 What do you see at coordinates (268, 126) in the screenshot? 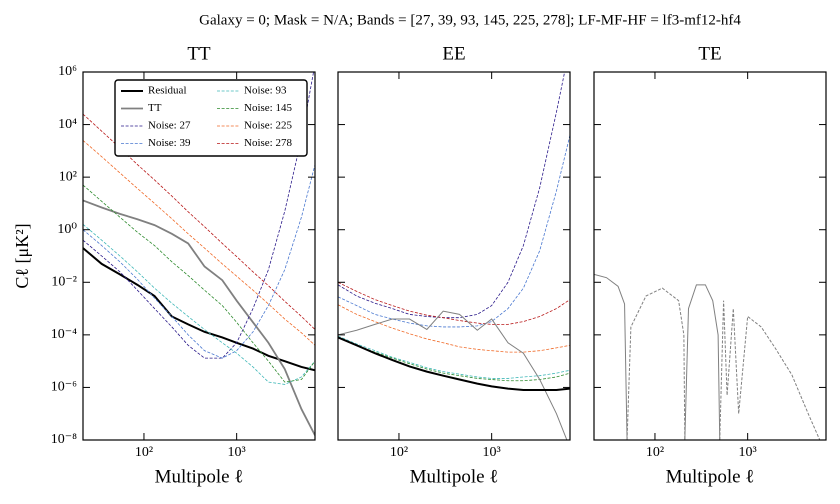
I see `legend-label: Noise: 225` at bounding box center [268, 126].